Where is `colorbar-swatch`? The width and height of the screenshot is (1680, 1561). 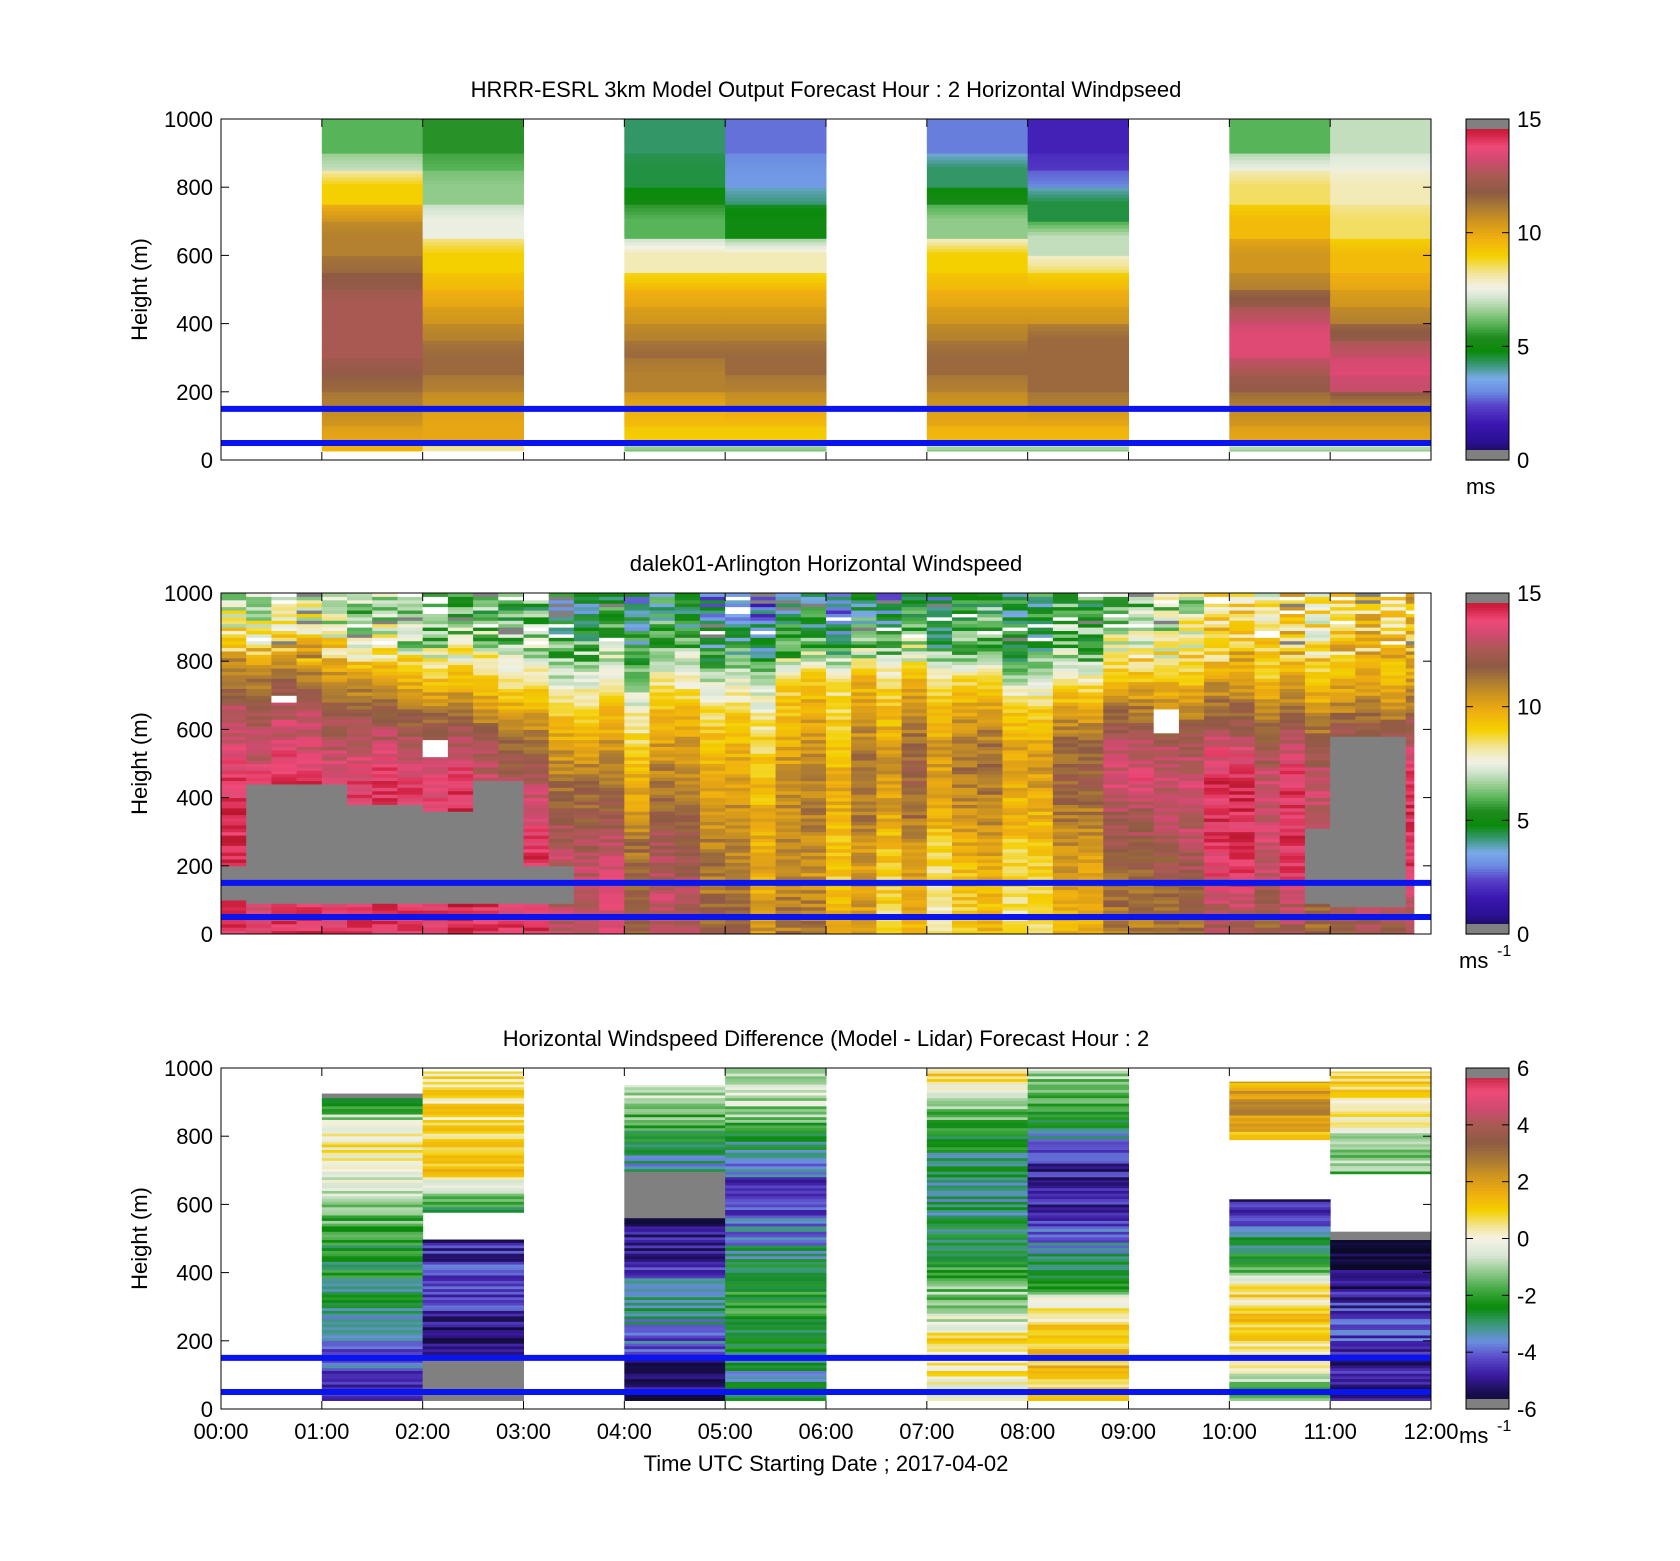
colorbar-swatch is located at coordinates (1487, 149).